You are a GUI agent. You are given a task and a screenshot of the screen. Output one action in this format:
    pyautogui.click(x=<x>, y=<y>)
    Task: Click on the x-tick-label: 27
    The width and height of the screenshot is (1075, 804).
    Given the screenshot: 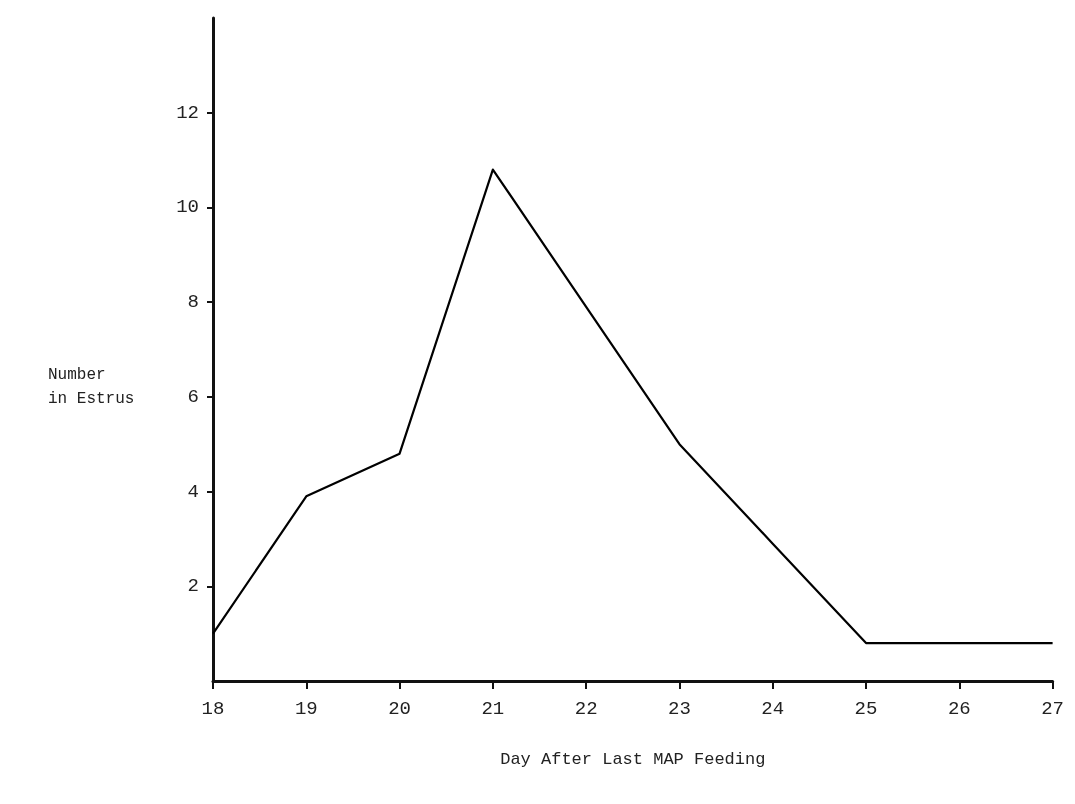 What is the action you would take?
    pyautogui.click(x=1052, y=708)
    